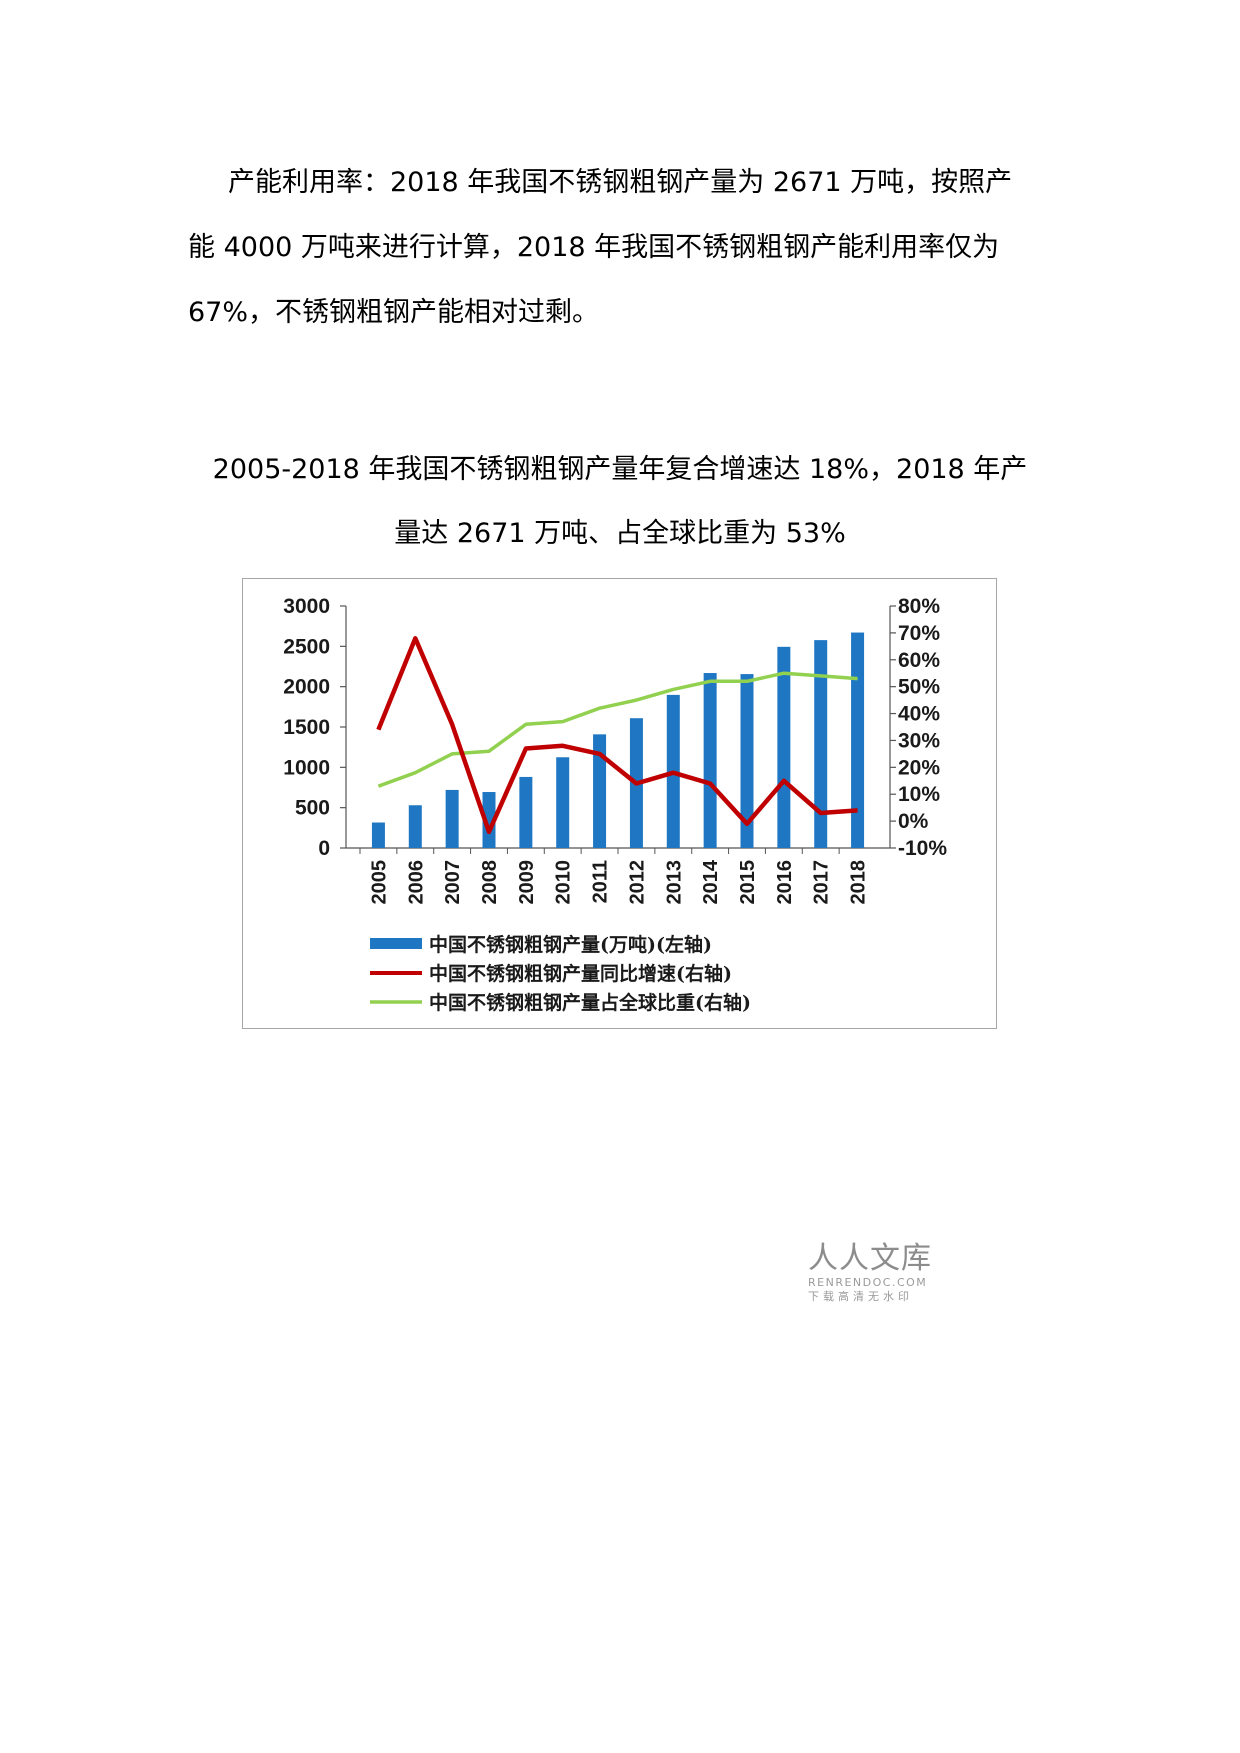 This screenshot has width=1240, height=1753. What do you see at coordinates (860, 1296) in the screenshot?
I see `watermark-tagline: 下载高清无水印` at bounding box center [860, 1296].